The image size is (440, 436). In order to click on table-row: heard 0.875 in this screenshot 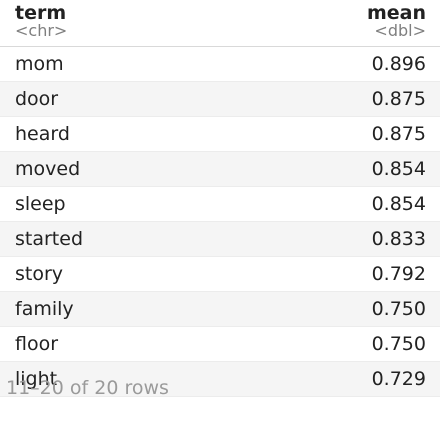, I will do `click(220, 134)`.